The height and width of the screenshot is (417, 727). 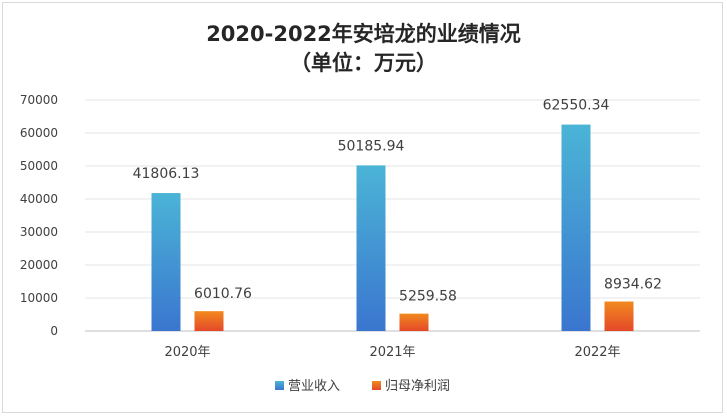 I want to click on legend-swatch-revenue, so click(x=279, y=385).